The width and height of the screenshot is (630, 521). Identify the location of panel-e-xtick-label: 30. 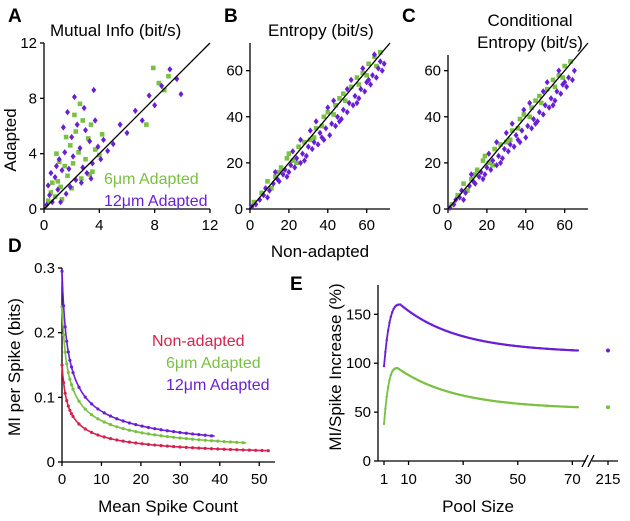
(463, 479).